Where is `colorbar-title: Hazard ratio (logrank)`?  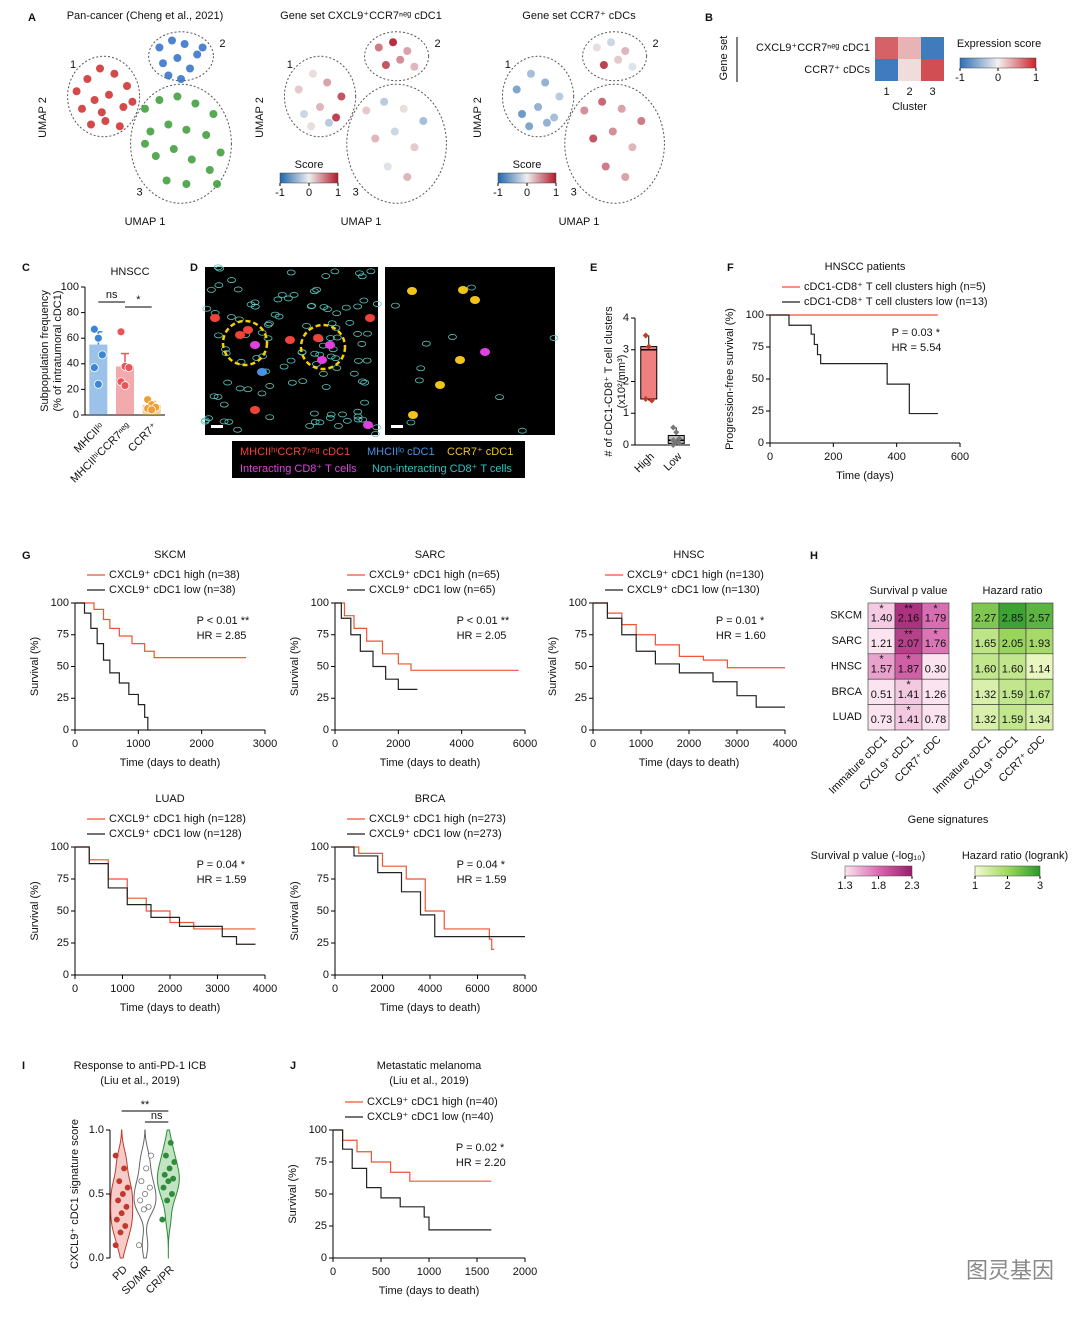 colorbar-title: Hazard ratio (logrank) is located at coordinates (1015, 856).